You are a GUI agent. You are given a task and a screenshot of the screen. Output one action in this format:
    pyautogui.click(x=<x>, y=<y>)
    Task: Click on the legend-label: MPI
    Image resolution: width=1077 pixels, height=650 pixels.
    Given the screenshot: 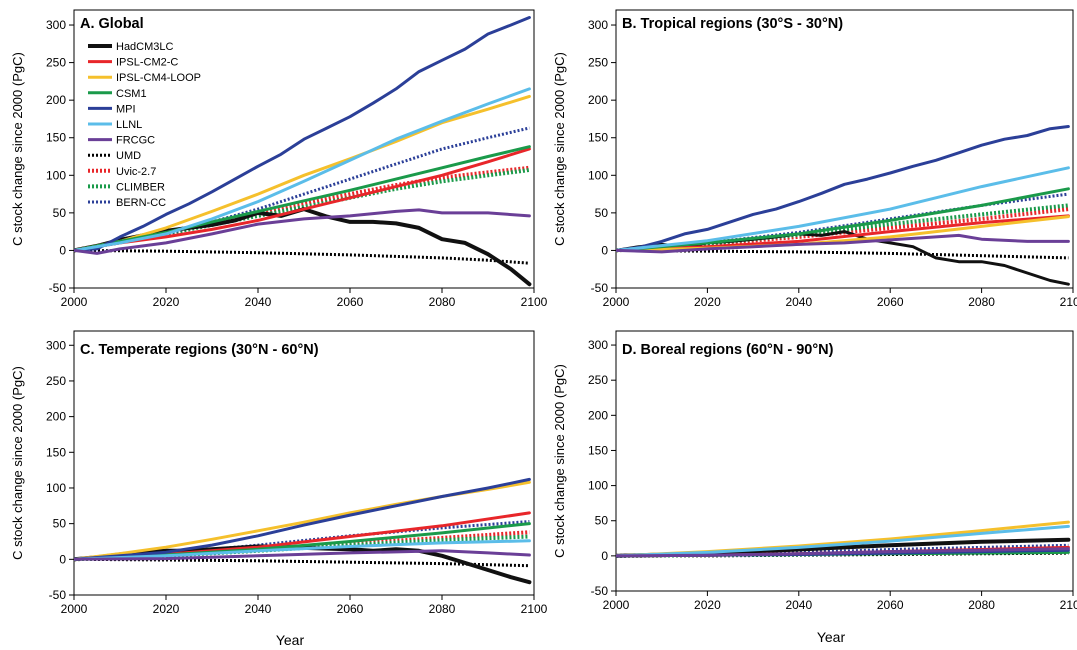 What is the action you would take?
    pyautogui.click(x=126, y=109)
    